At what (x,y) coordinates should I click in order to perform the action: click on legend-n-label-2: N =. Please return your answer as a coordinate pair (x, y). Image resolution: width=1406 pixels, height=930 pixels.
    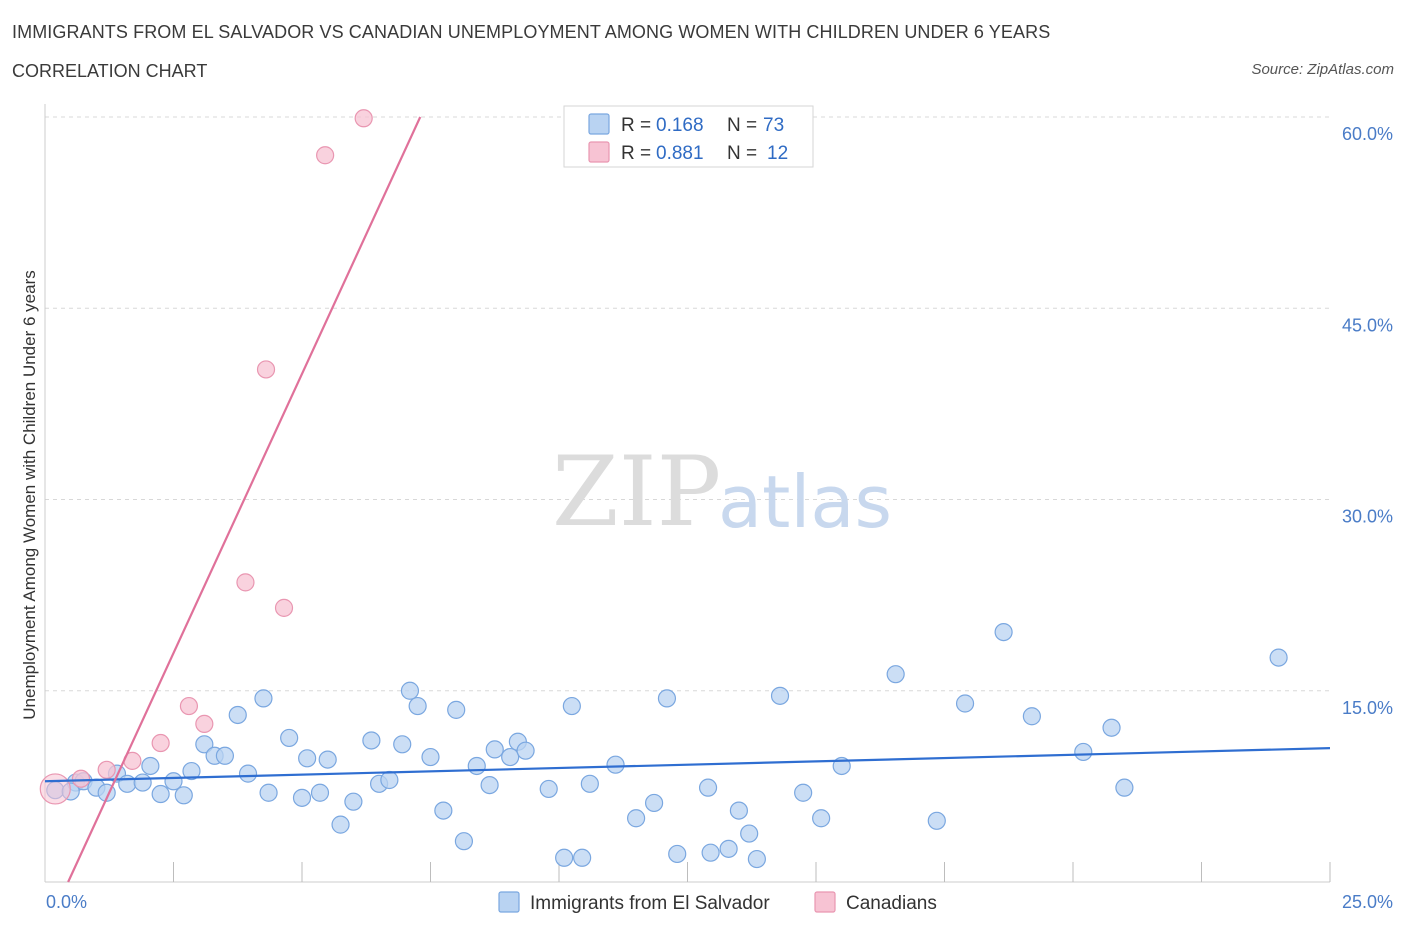
    Looking at the image, I should click on (742, 153).